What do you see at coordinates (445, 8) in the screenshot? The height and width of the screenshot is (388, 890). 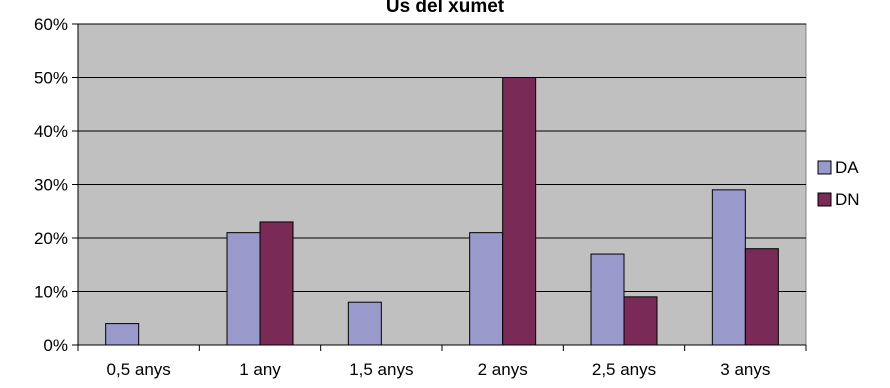 I see `chart-title: Ús del xumet` at bounding box center [445, 8].